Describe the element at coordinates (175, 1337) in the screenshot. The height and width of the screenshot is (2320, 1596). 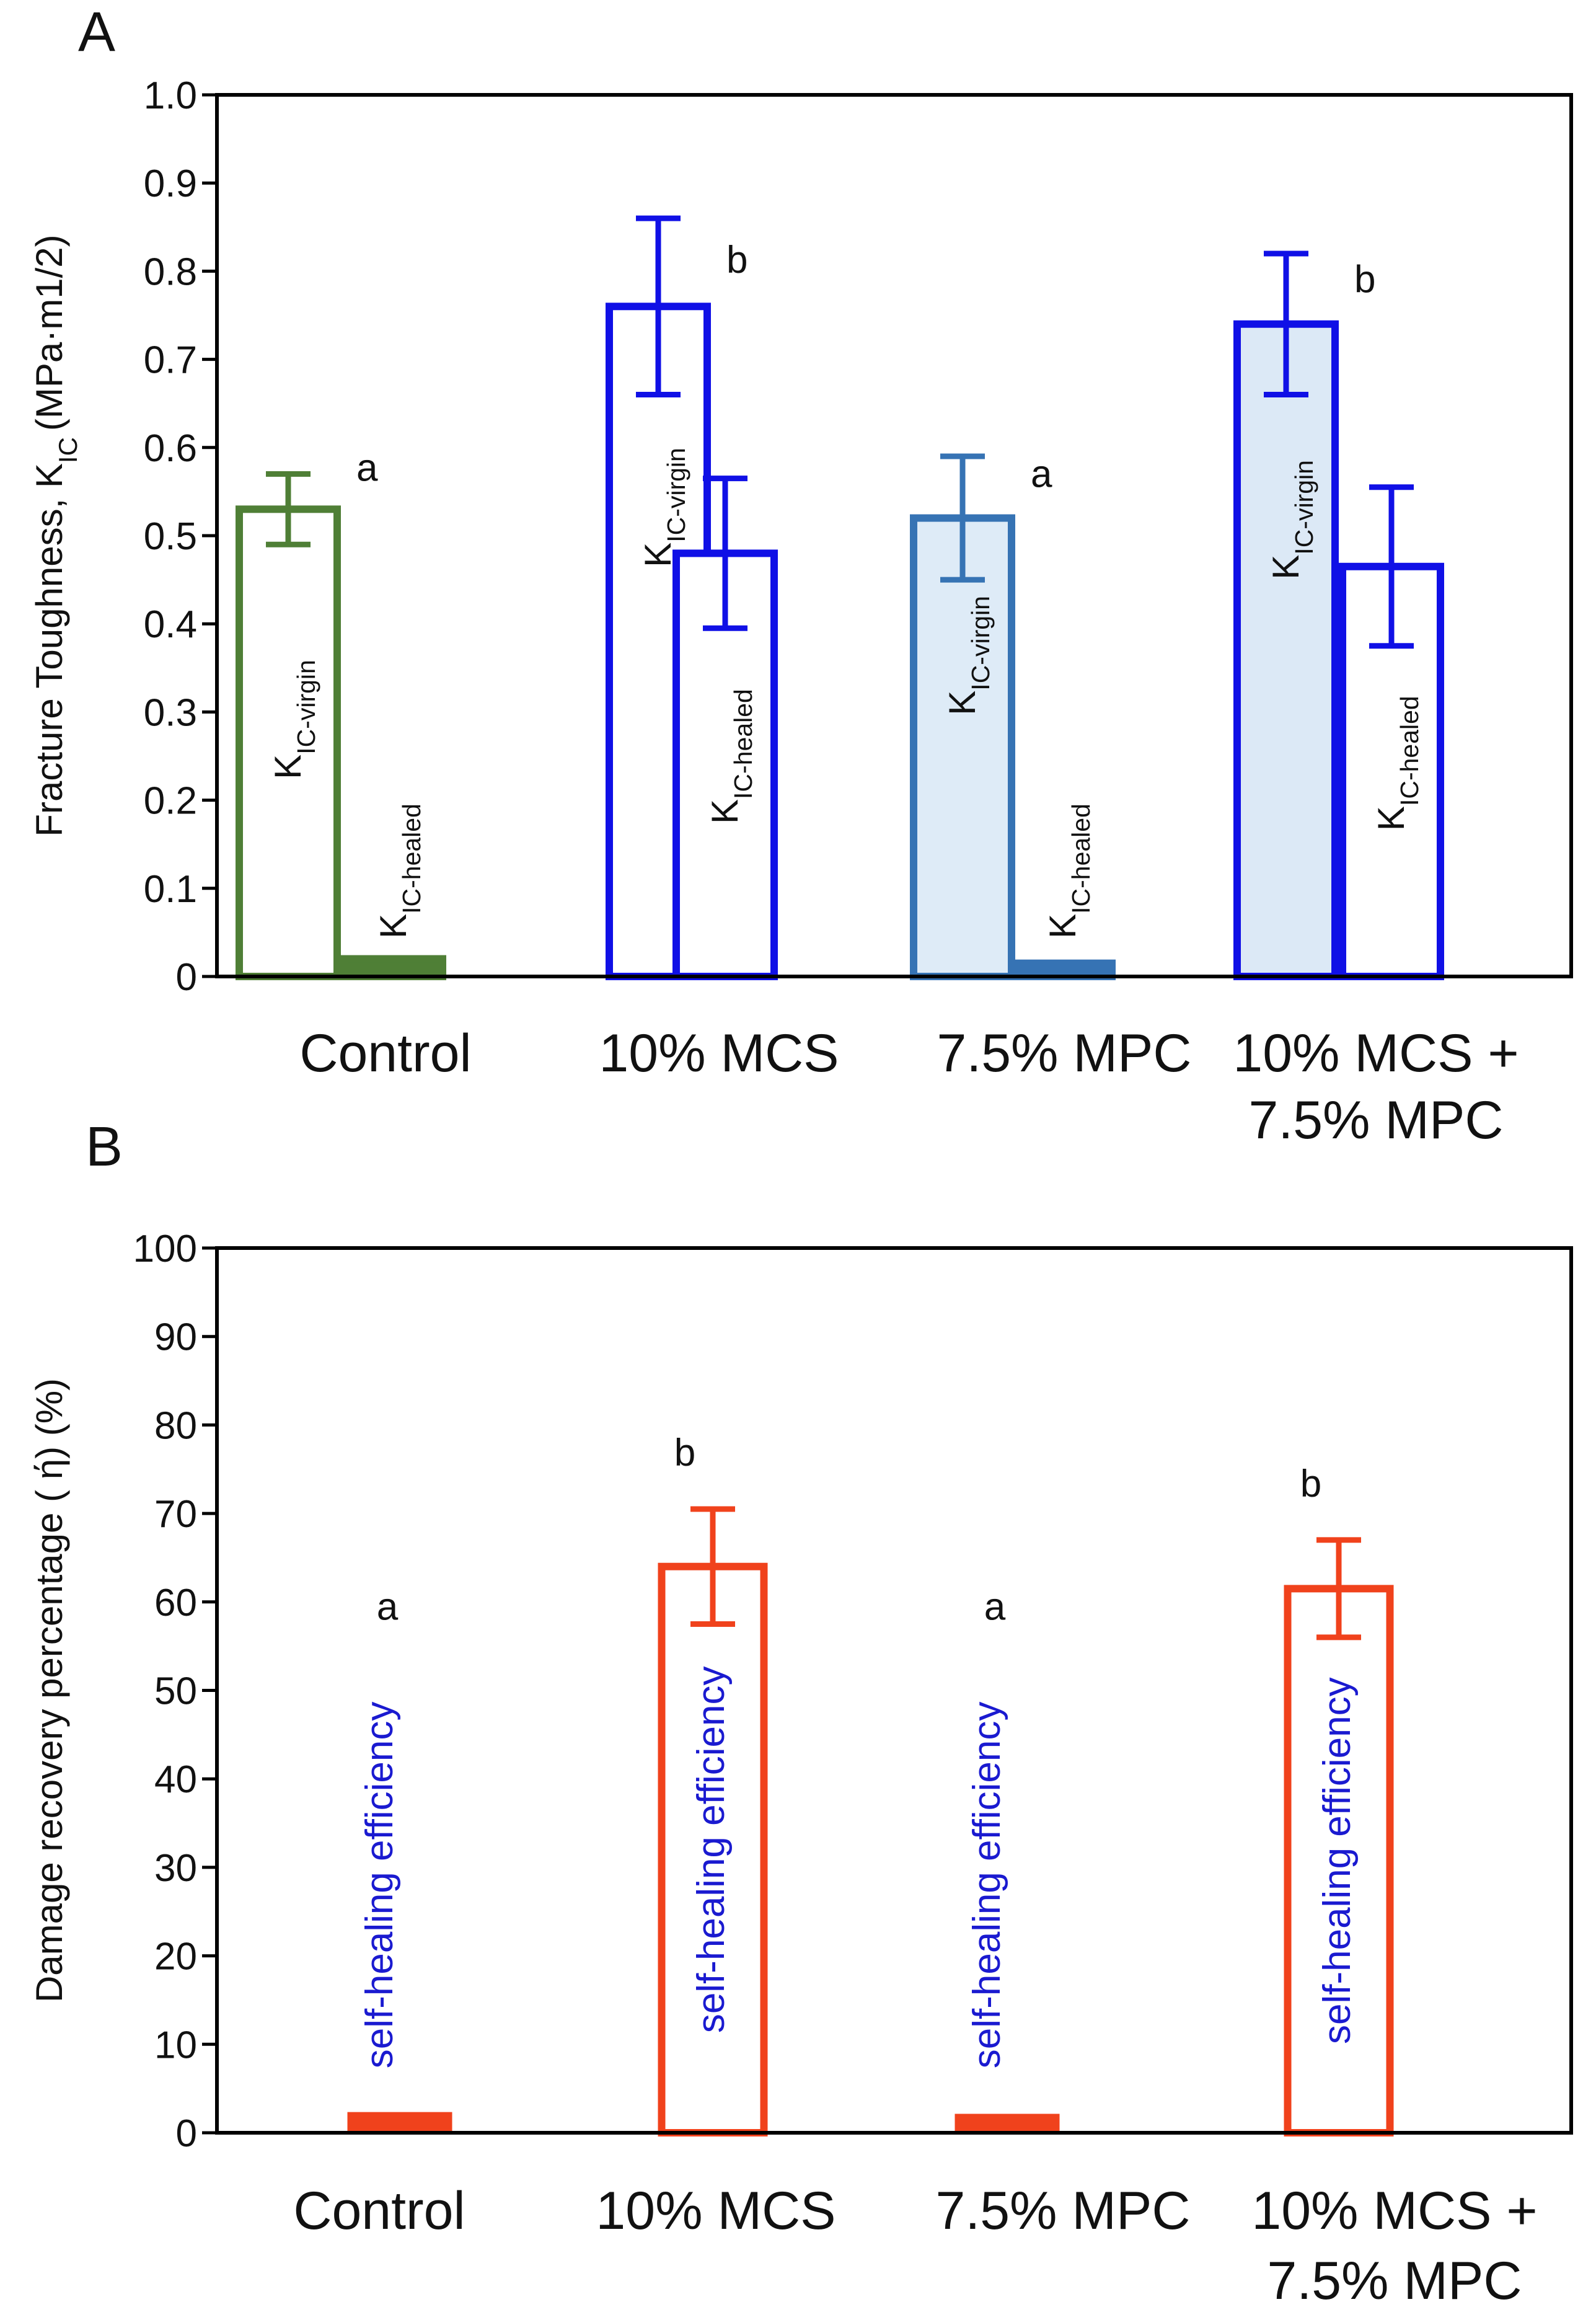
I see `y-tick-label: 90` at that location.